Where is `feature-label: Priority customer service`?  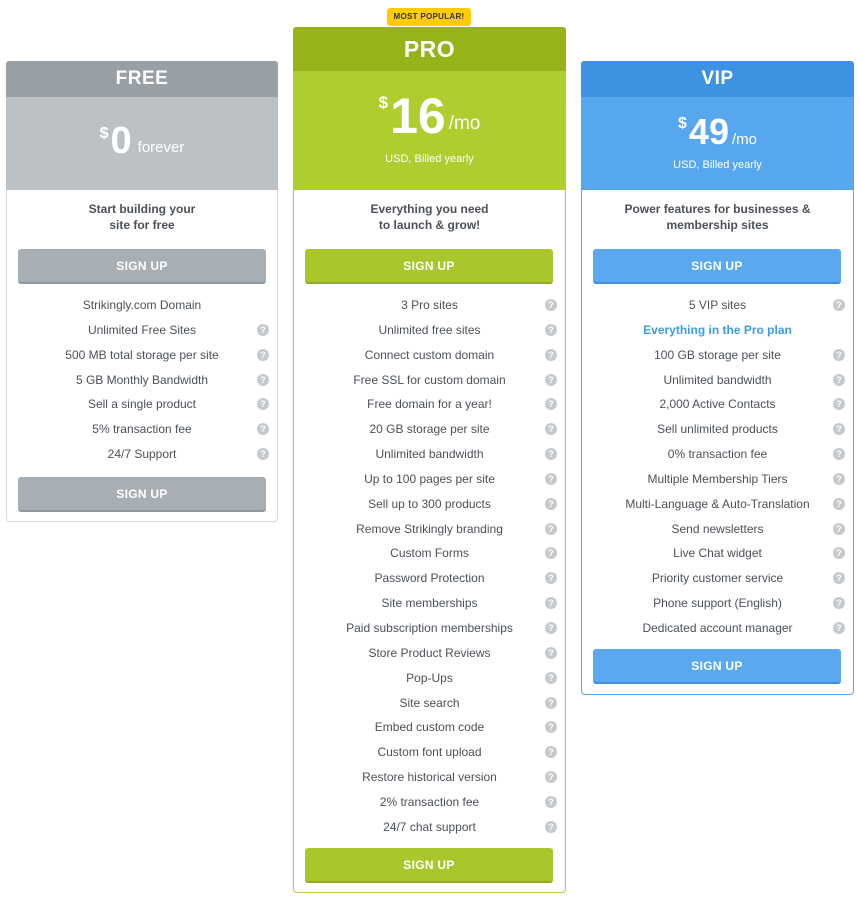 feature-label: Priority customer service is located at coordinates (717, 578).